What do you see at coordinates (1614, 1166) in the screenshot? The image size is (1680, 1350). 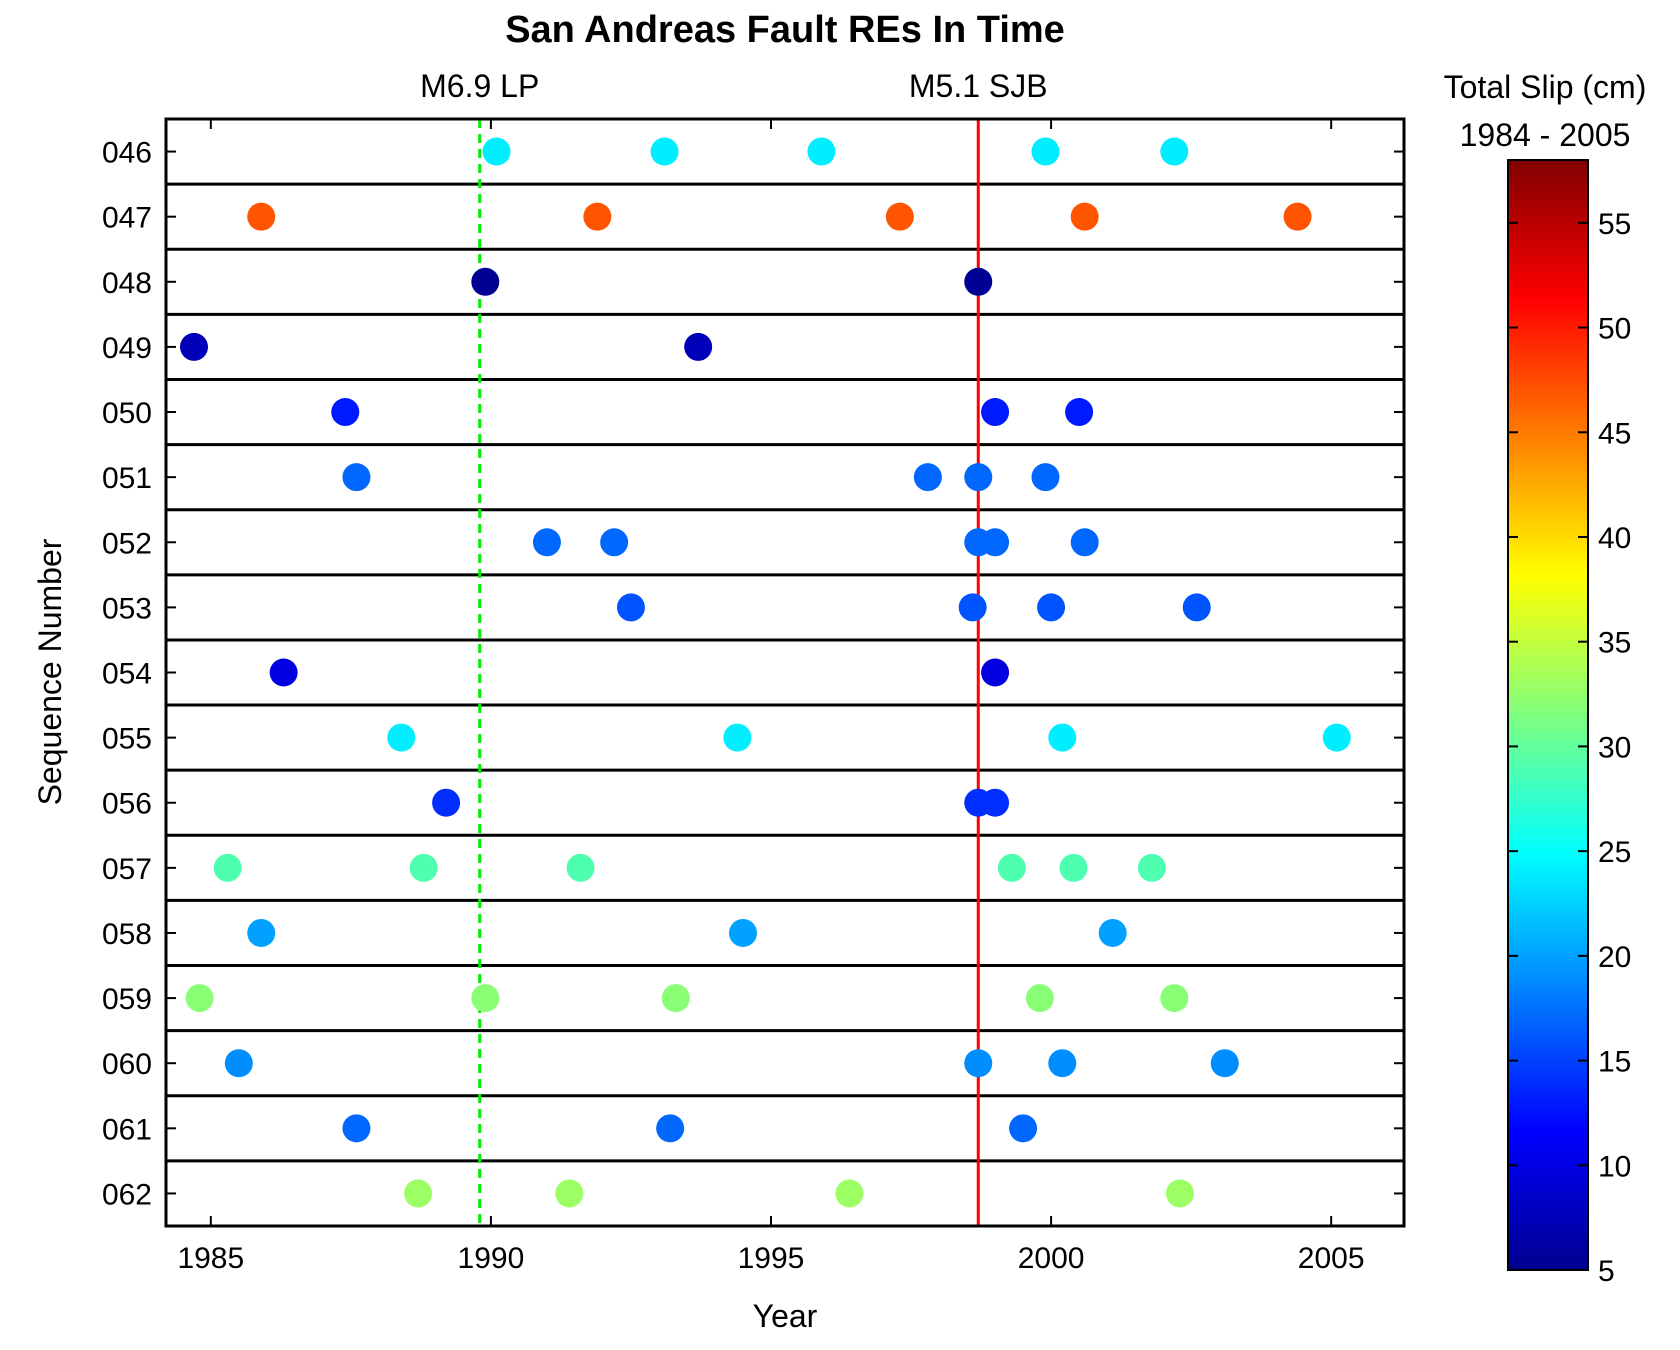 I see `colorbar-tick-label: 10` at bounding box center [1614, 1166].